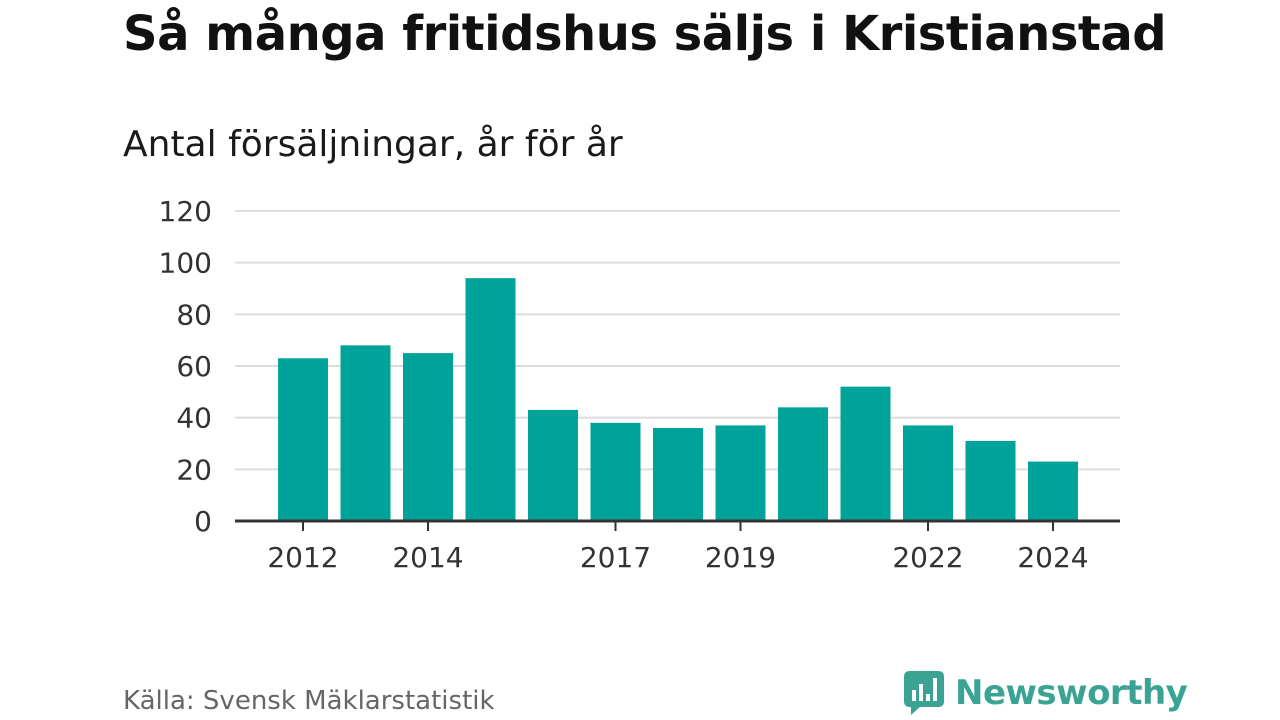 The width and height of the screenshot is (1280, 720). What do you see at coordinates (615, 557) in the screenshot?
I see `x-tick-label: 2017` at bounding box center [615, 557].